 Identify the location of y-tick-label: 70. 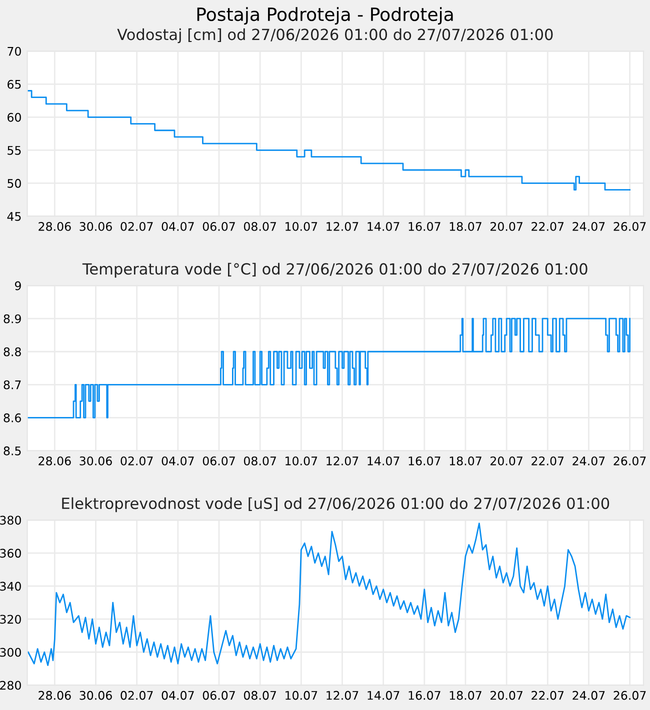
(14, 51).